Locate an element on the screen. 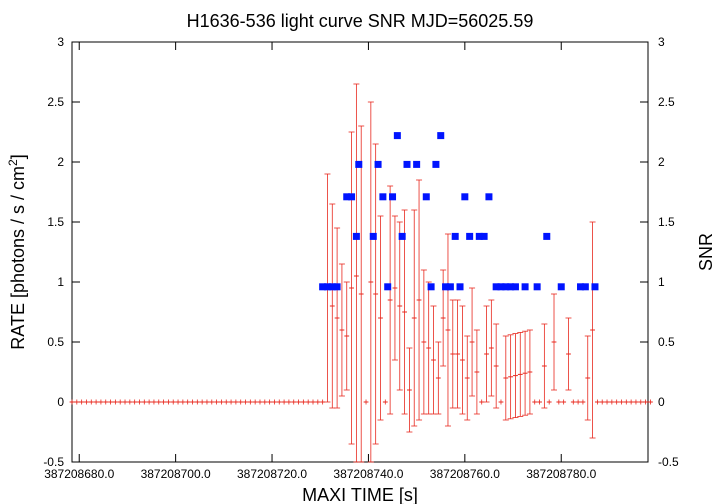 The width and height of the screenshot is (720, 504). y-tick-label: 1 is located at coordinates (60, 282).